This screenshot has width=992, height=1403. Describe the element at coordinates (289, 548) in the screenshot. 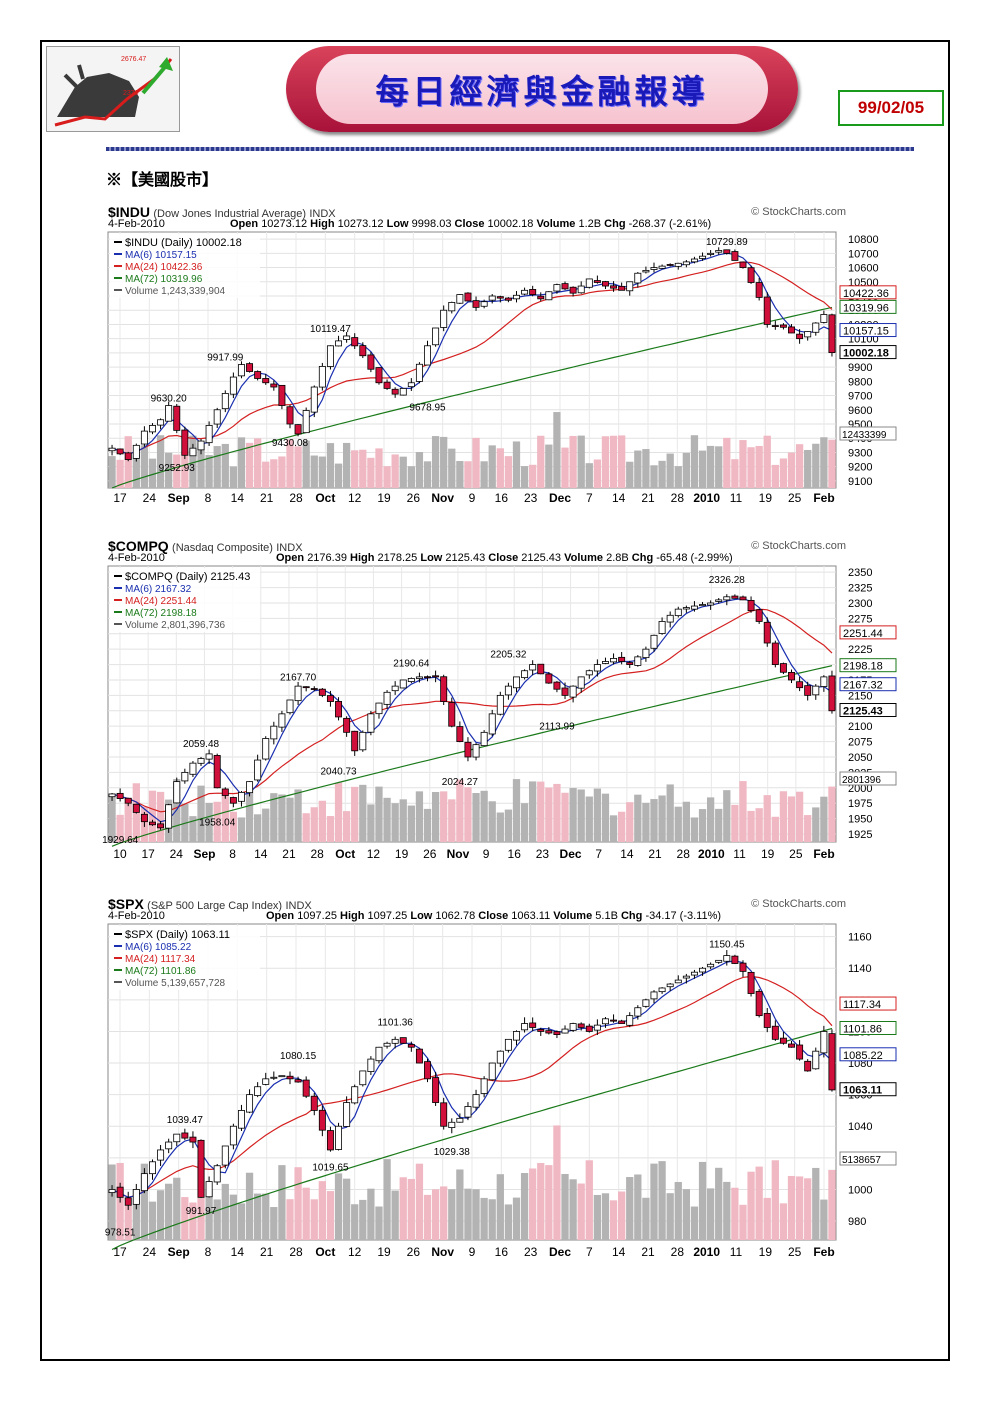

I see `chart-exchange: INDX` at that location.